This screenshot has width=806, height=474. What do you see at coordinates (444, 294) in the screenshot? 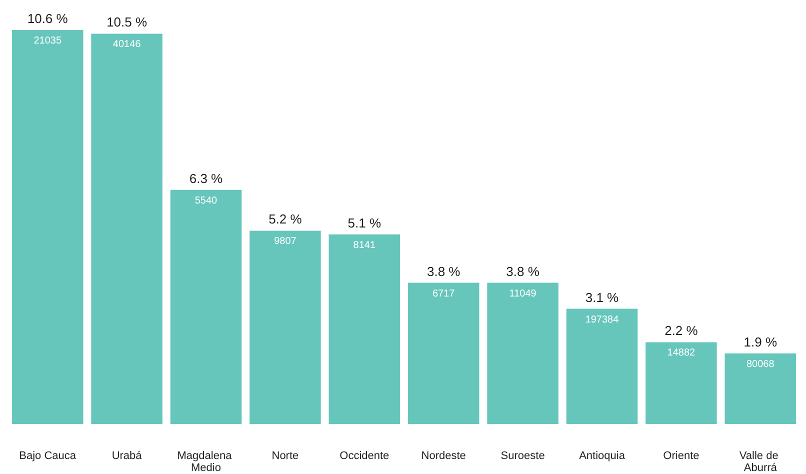
I see `annotation: 6717` at bounding box center [444, 294].